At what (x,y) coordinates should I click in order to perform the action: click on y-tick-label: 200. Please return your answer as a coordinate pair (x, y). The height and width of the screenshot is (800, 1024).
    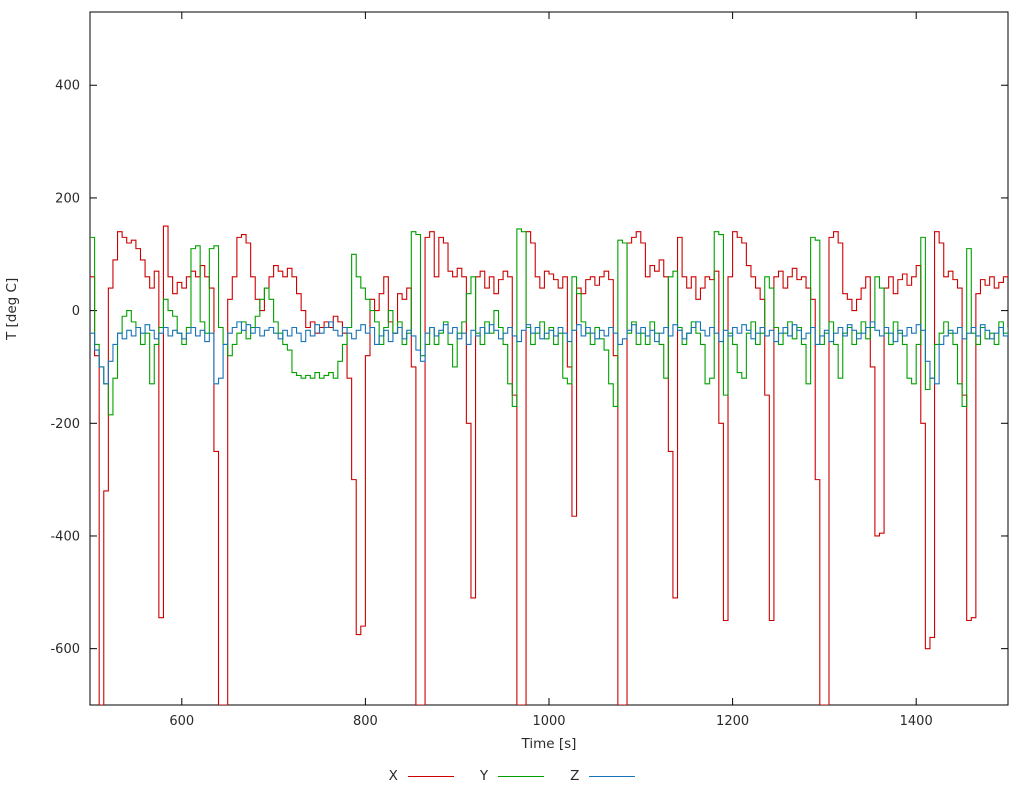
    Looking at the image, I should click on (67, 198).